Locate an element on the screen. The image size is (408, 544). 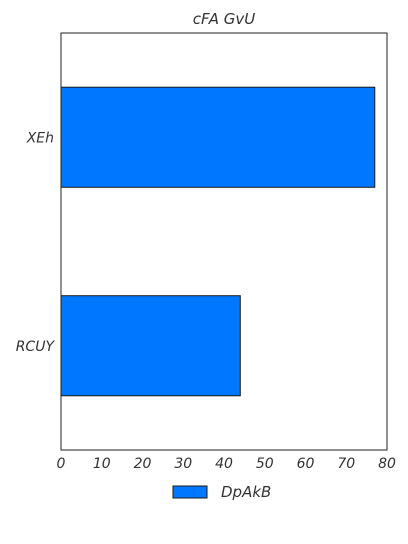
x-tick-label: 20 is located at coordinates (143, 464).